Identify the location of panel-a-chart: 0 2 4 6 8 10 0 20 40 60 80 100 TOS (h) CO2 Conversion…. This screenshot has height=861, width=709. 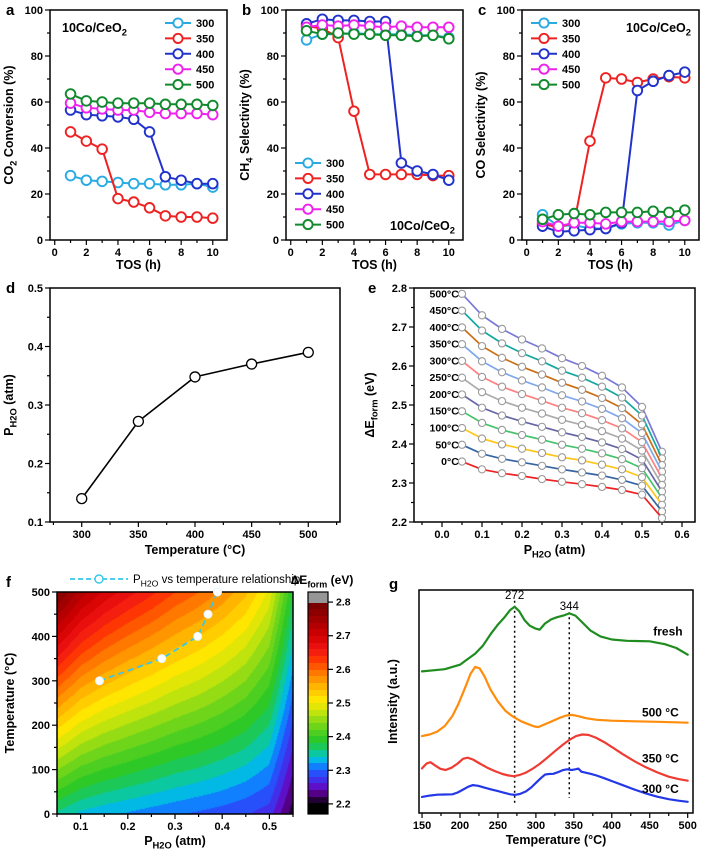
(118, 136).